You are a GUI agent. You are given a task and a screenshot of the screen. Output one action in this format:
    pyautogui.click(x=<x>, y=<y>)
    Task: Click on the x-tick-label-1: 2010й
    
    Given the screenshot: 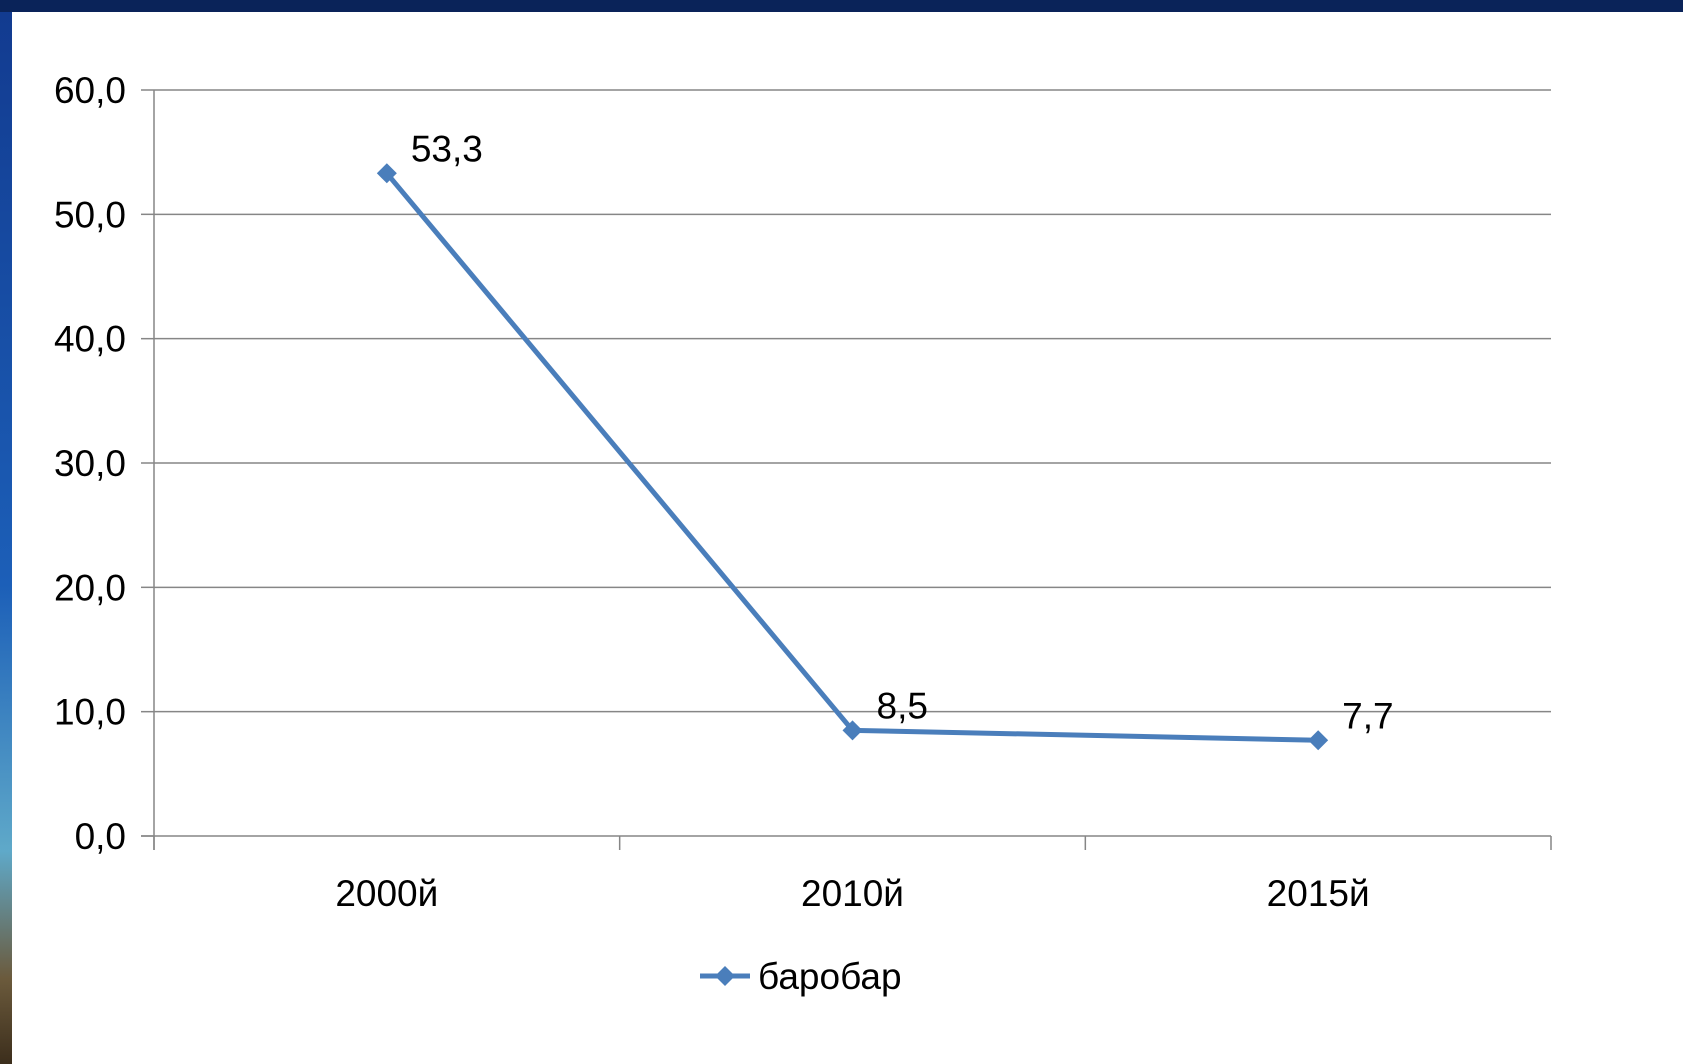 What is the action you would take?
    pyautogui.click(x=852, y=893)
    